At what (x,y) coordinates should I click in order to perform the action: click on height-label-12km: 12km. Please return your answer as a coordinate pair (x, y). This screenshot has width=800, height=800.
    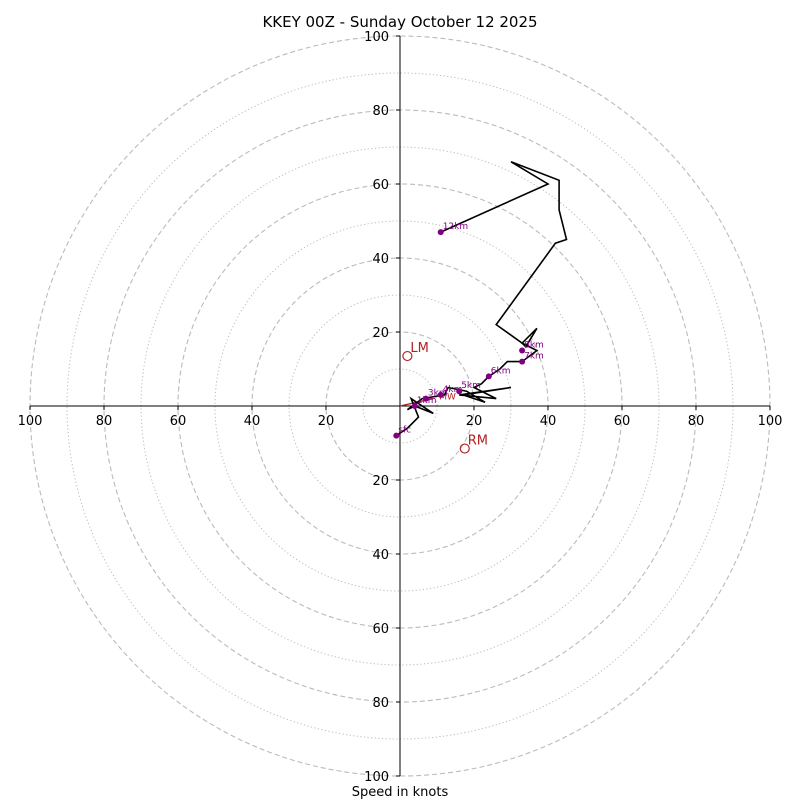
    Looking at the image, I should click on (455, 227).